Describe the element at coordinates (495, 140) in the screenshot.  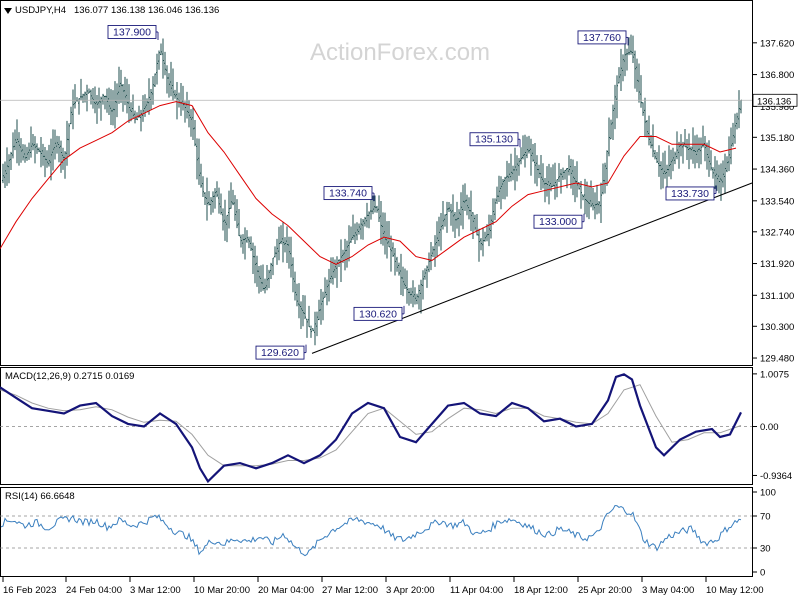
I see `price-annotation: 135.130` at that location.